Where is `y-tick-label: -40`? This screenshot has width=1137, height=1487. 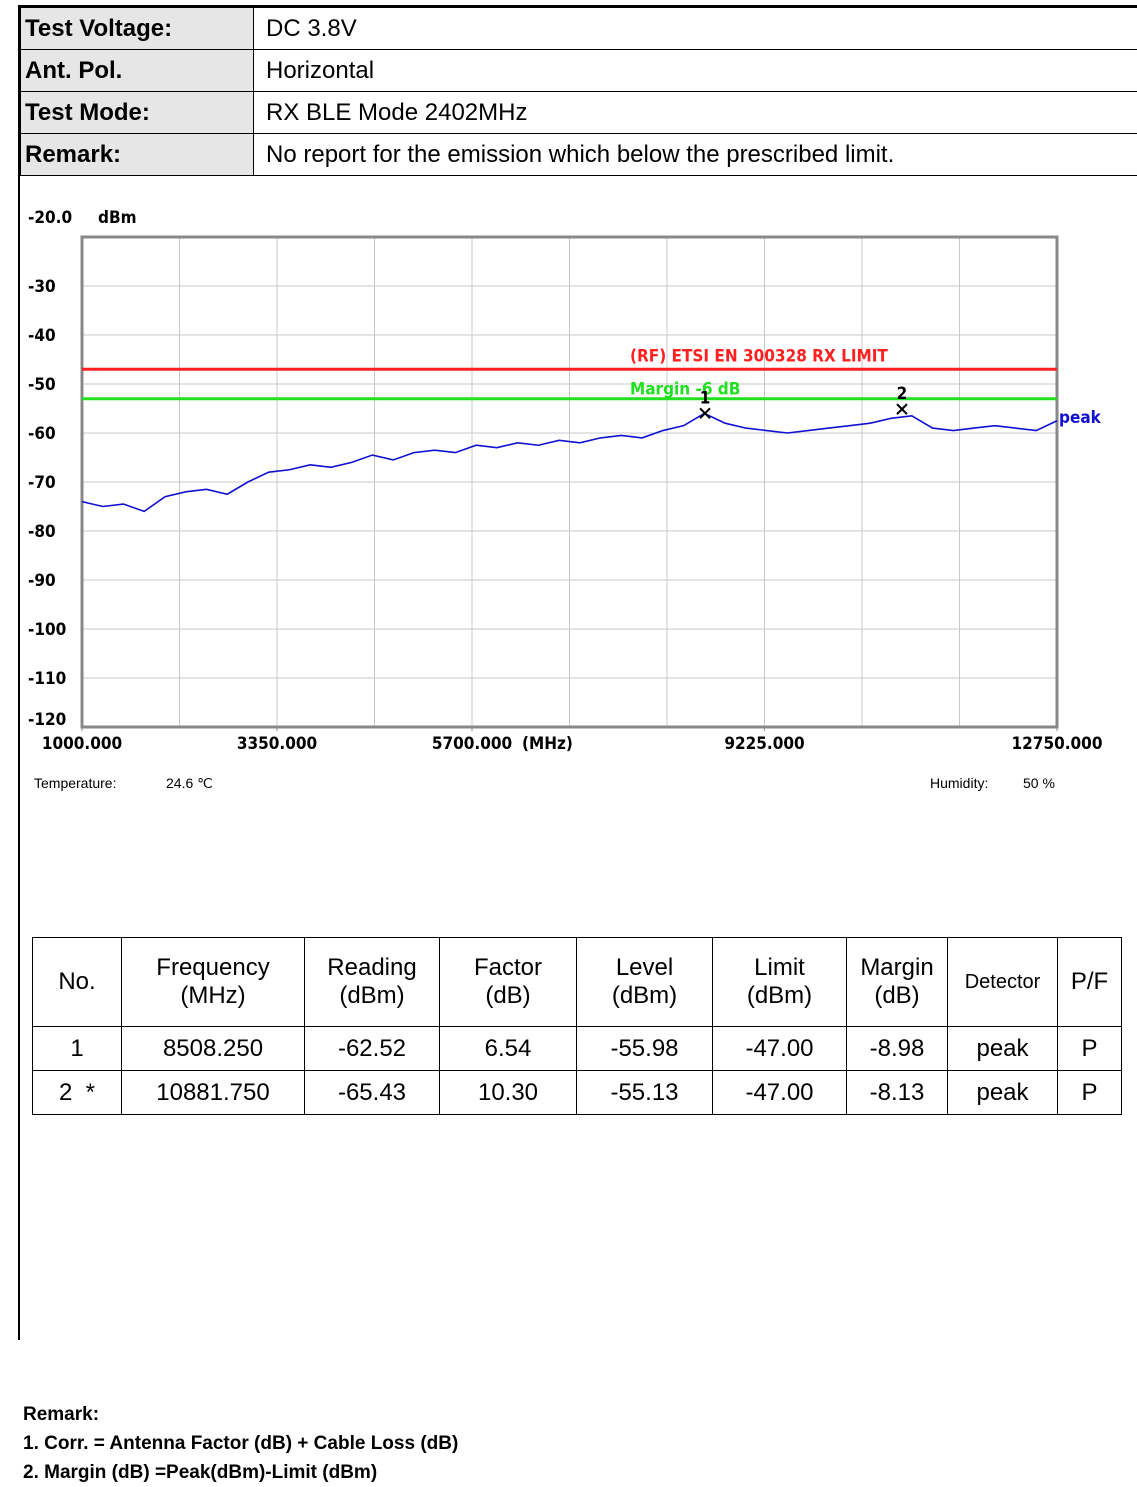 y-tick-label: -40 is located at coordinates (42, 336).